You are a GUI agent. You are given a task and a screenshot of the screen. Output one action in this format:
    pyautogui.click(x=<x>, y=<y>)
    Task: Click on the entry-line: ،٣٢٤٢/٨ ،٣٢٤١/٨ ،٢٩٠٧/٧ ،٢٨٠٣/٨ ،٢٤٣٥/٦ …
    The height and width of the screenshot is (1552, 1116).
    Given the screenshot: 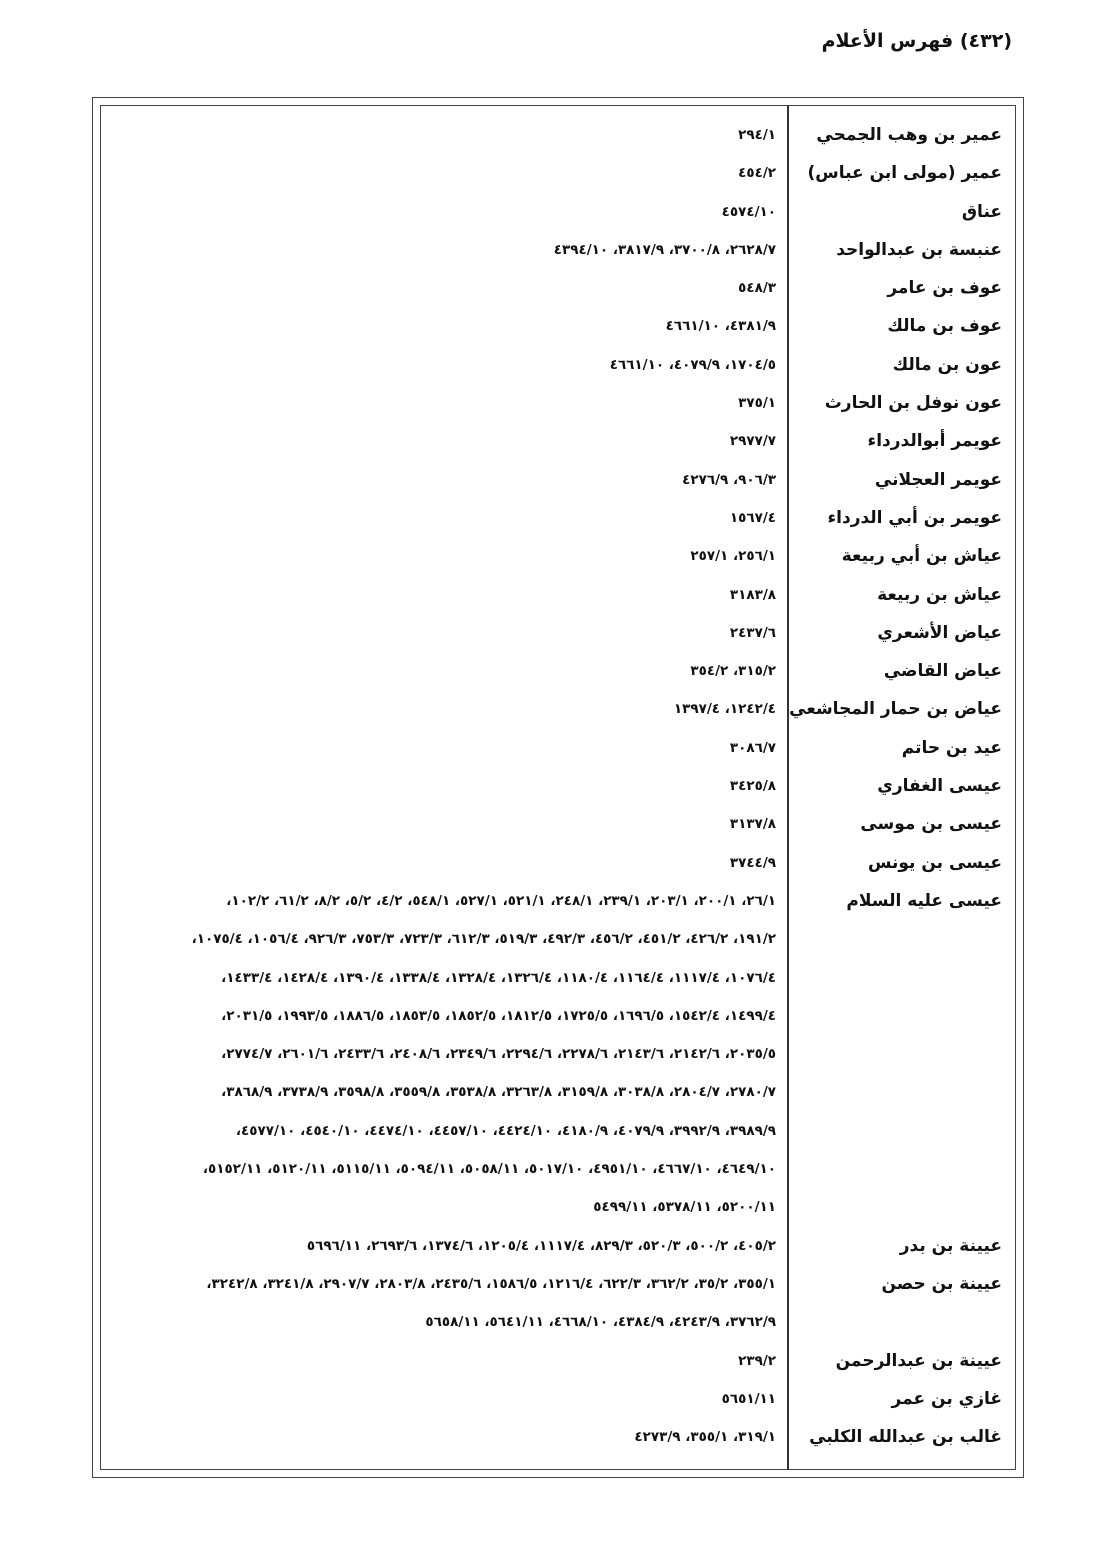 What is the action you would take?
    pyautogui.click(x=558, y=1284)
    